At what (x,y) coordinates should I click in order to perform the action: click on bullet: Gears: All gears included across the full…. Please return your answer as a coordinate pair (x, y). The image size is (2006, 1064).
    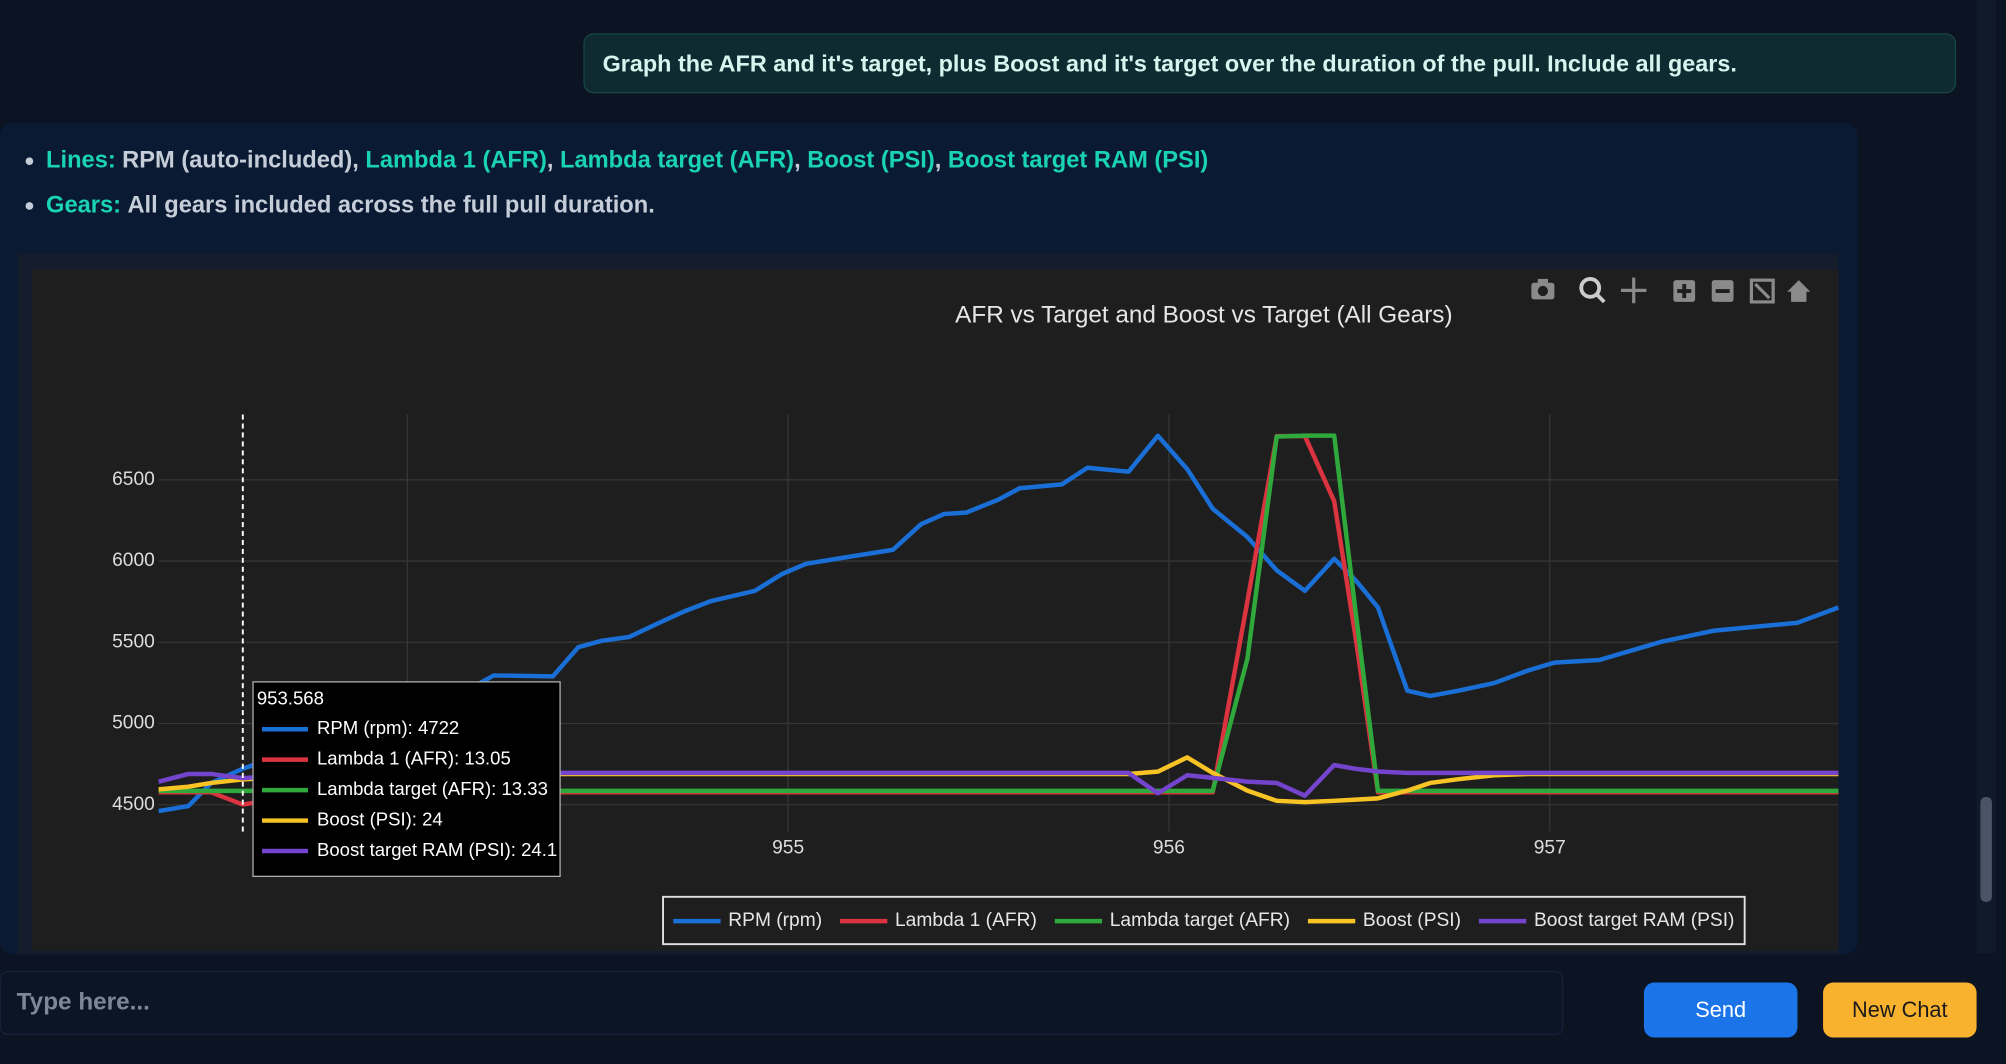
    Looking at the image, I should click on (340, 204).